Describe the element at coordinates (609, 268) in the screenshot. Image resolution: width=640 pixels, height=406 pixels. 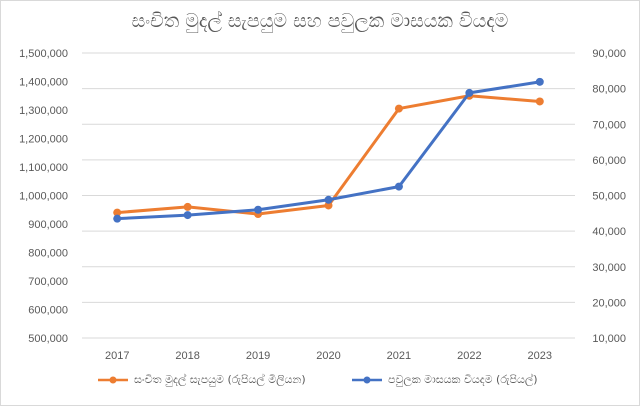
I see `y-right-tick-label: 30,000` at that location.